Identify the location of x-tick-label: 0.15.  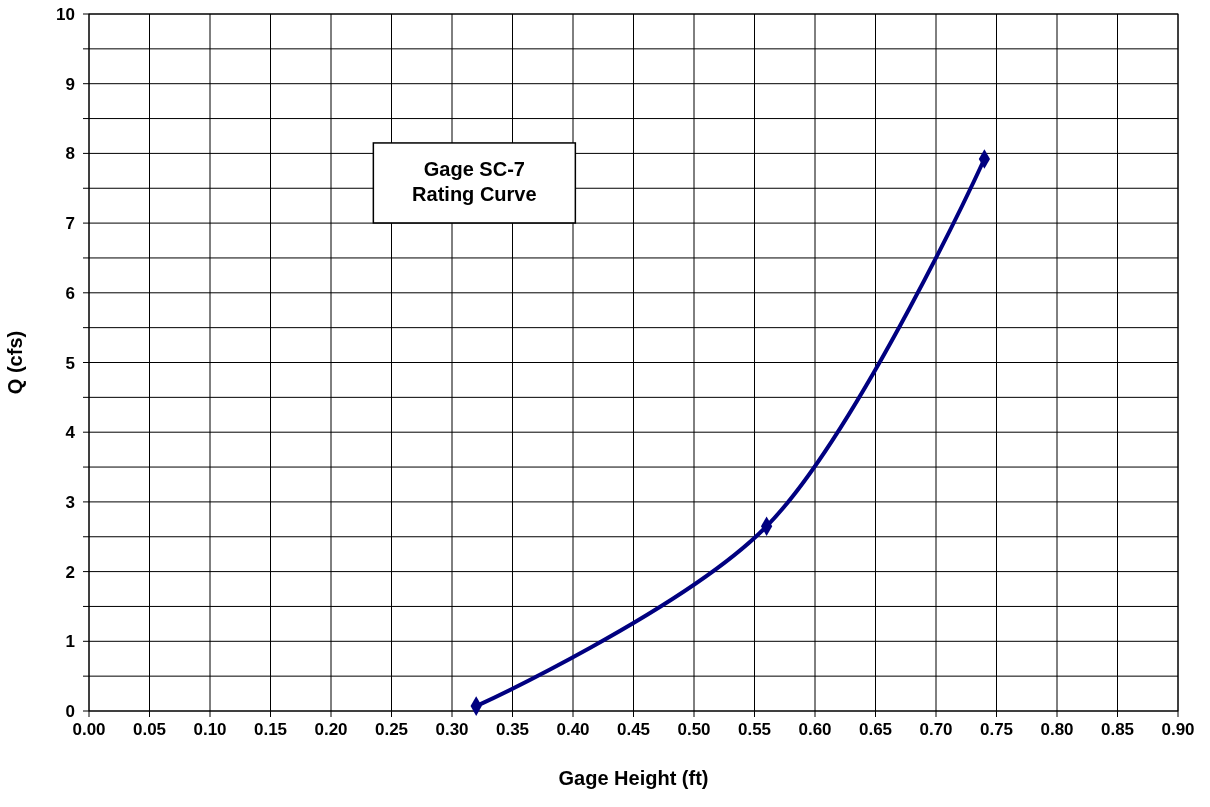
(270, 729).